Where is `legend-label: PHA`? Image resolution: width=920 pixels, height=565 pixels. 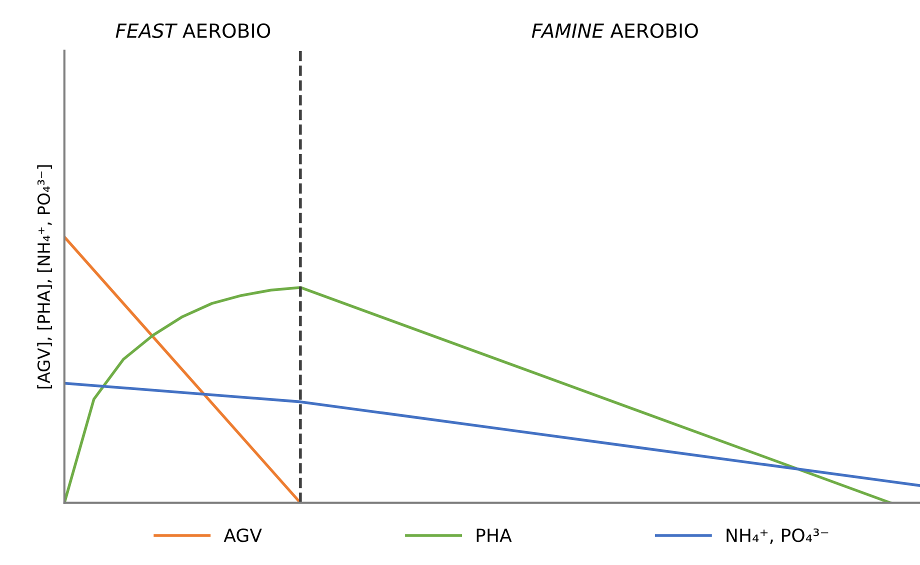 legend-label: PHA is located at coordinates (494, 535).